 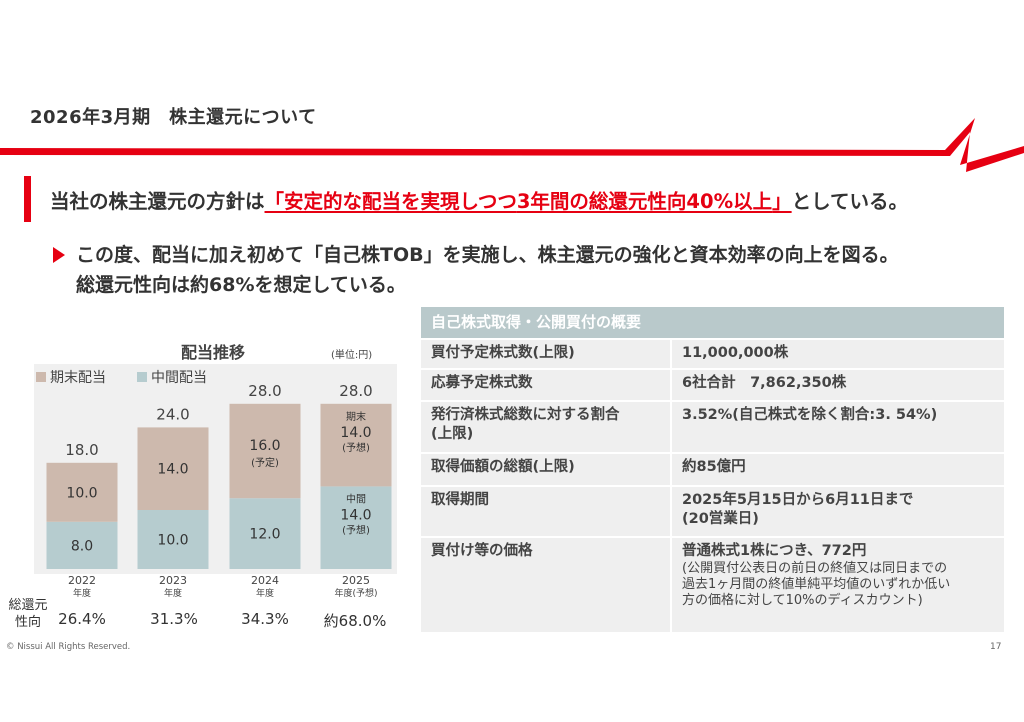 What do you see at coordinates (644, 201) in the screenshot?
I see `policy-highlight-b: 3年間の総還元性向40%以上` at bounding box center [644, 201].